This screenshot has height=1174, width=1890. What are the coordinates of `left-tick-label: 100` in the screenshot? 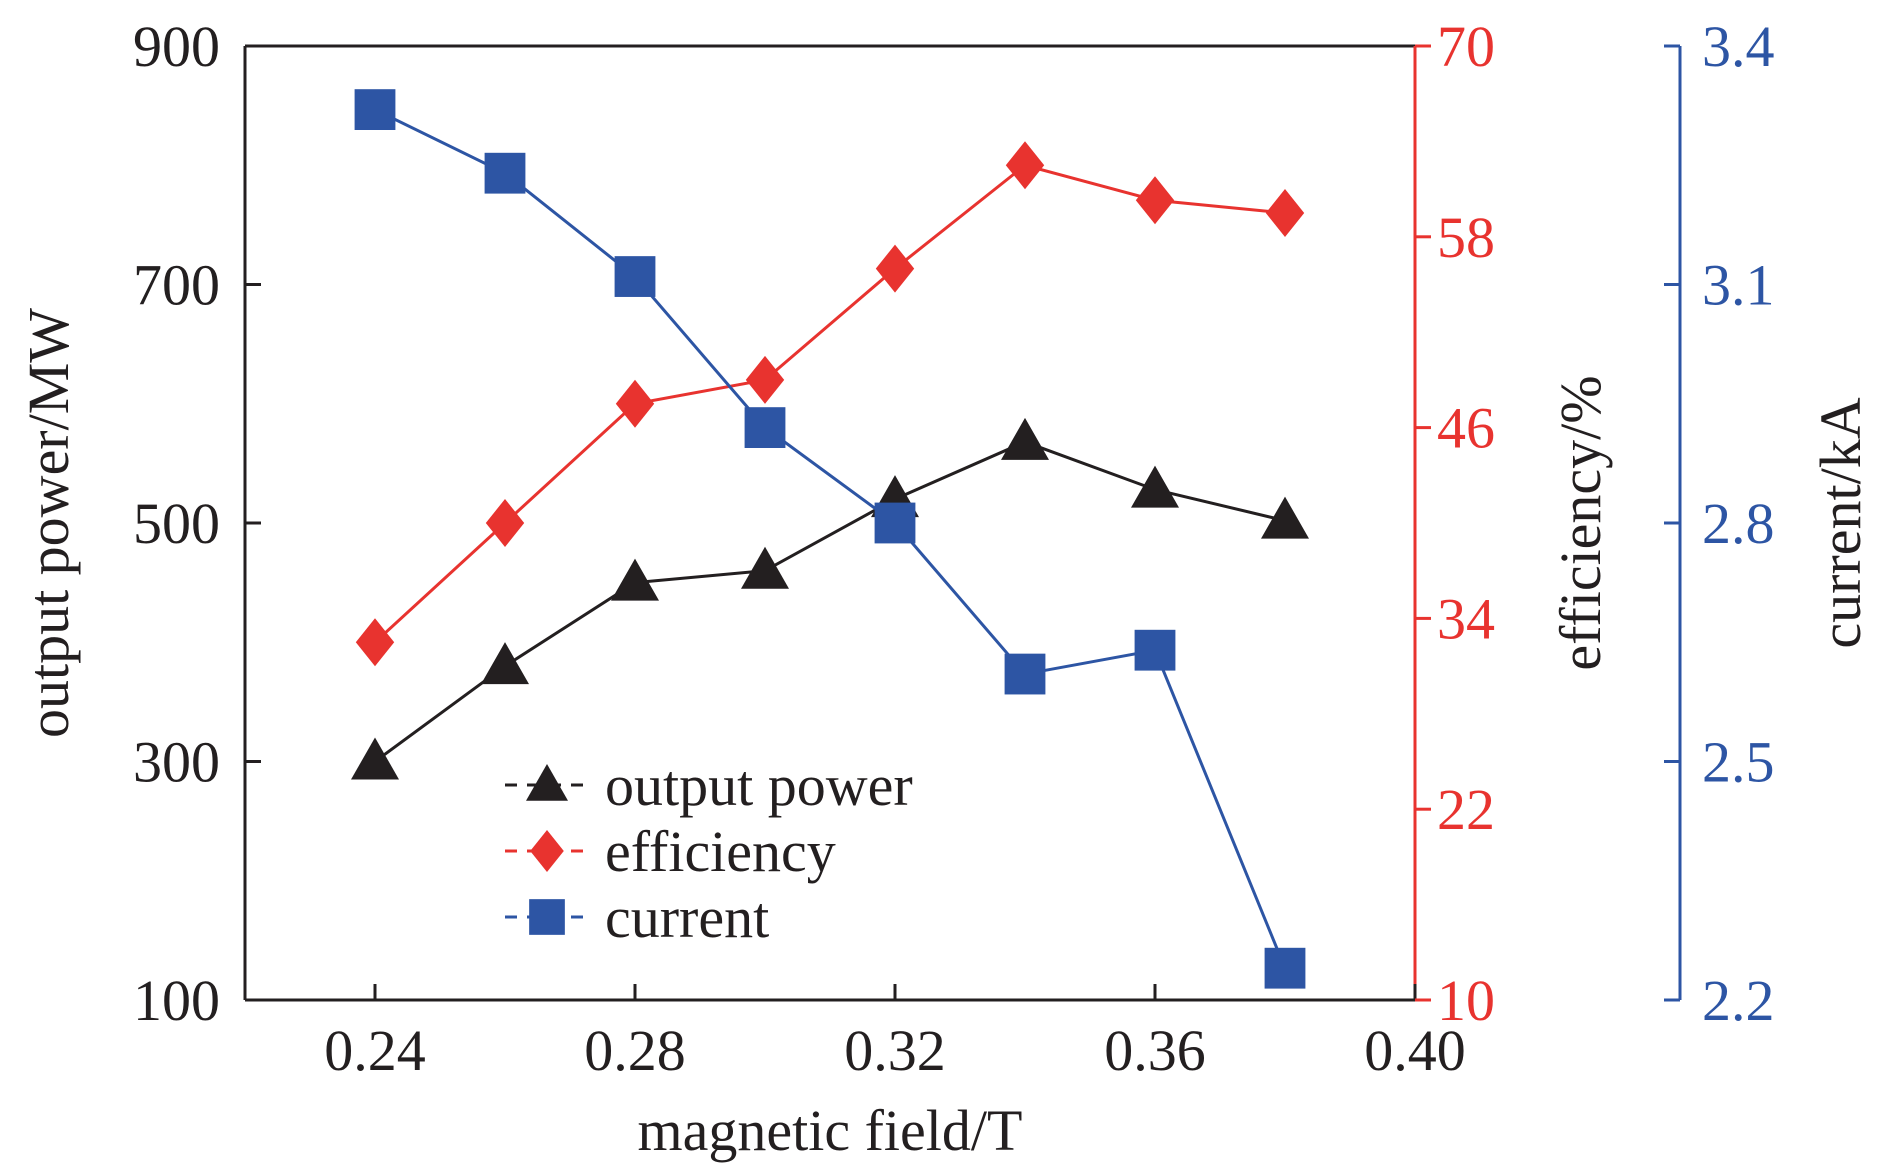 It's located at (176, 1000).